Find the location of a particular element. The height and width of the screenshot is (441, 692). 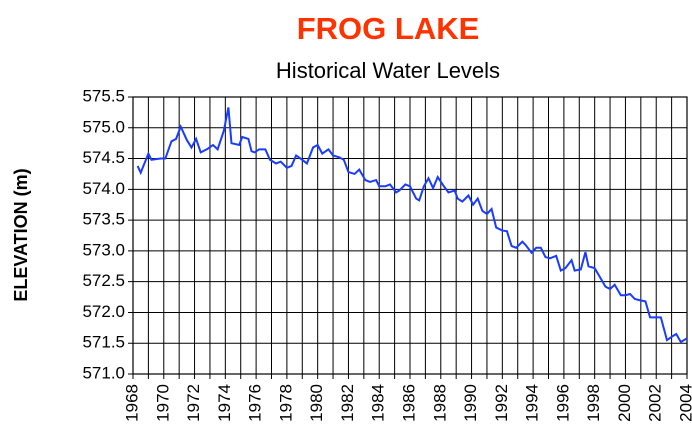

x-tick-label: 1996 is located at coordinates (562, 403).